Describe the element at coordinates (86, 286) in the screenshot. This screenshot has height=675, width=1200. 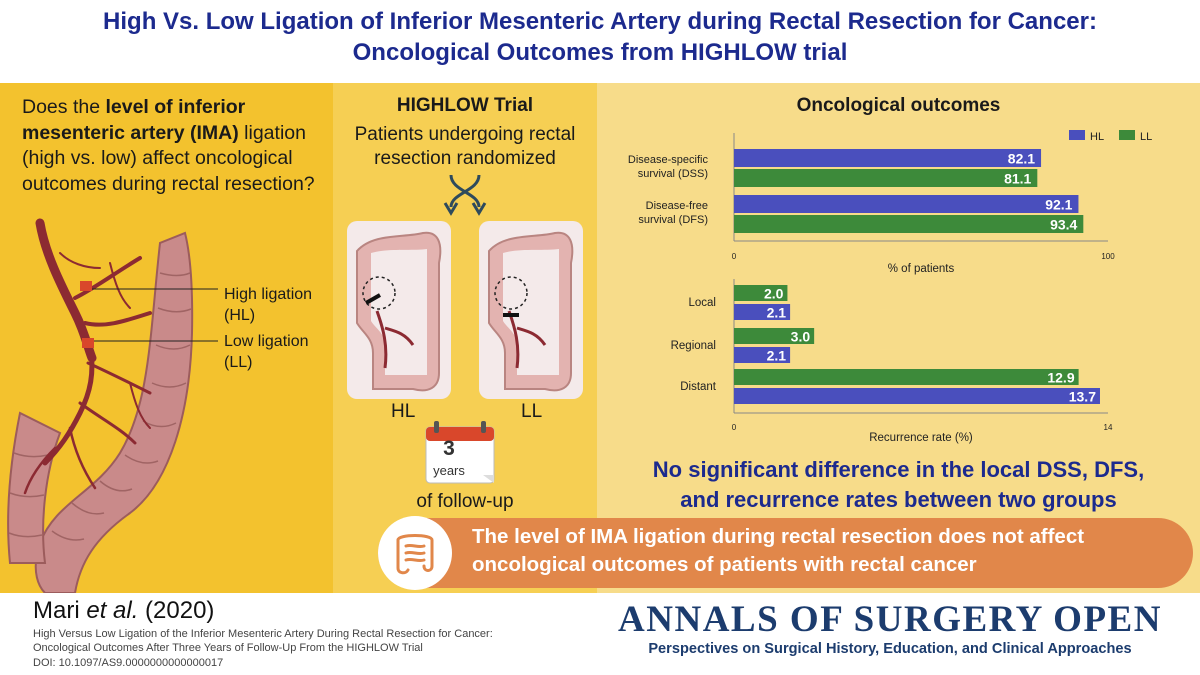
I see `high-ligation-marker` at that location.